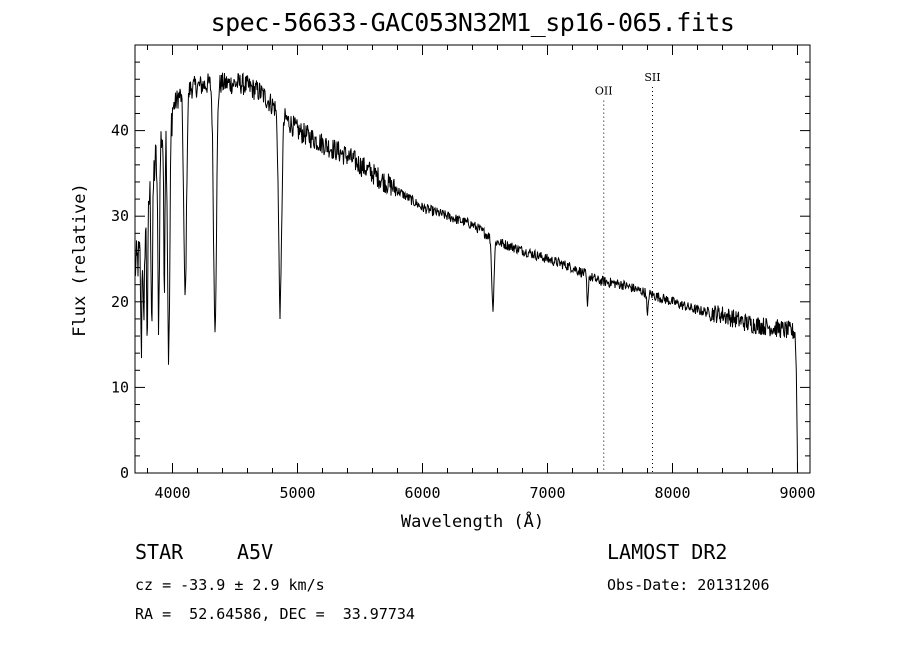  Describe the element at coordinates (120, 216) in the screenshot. I see `y-tick-label: 30` at that location.